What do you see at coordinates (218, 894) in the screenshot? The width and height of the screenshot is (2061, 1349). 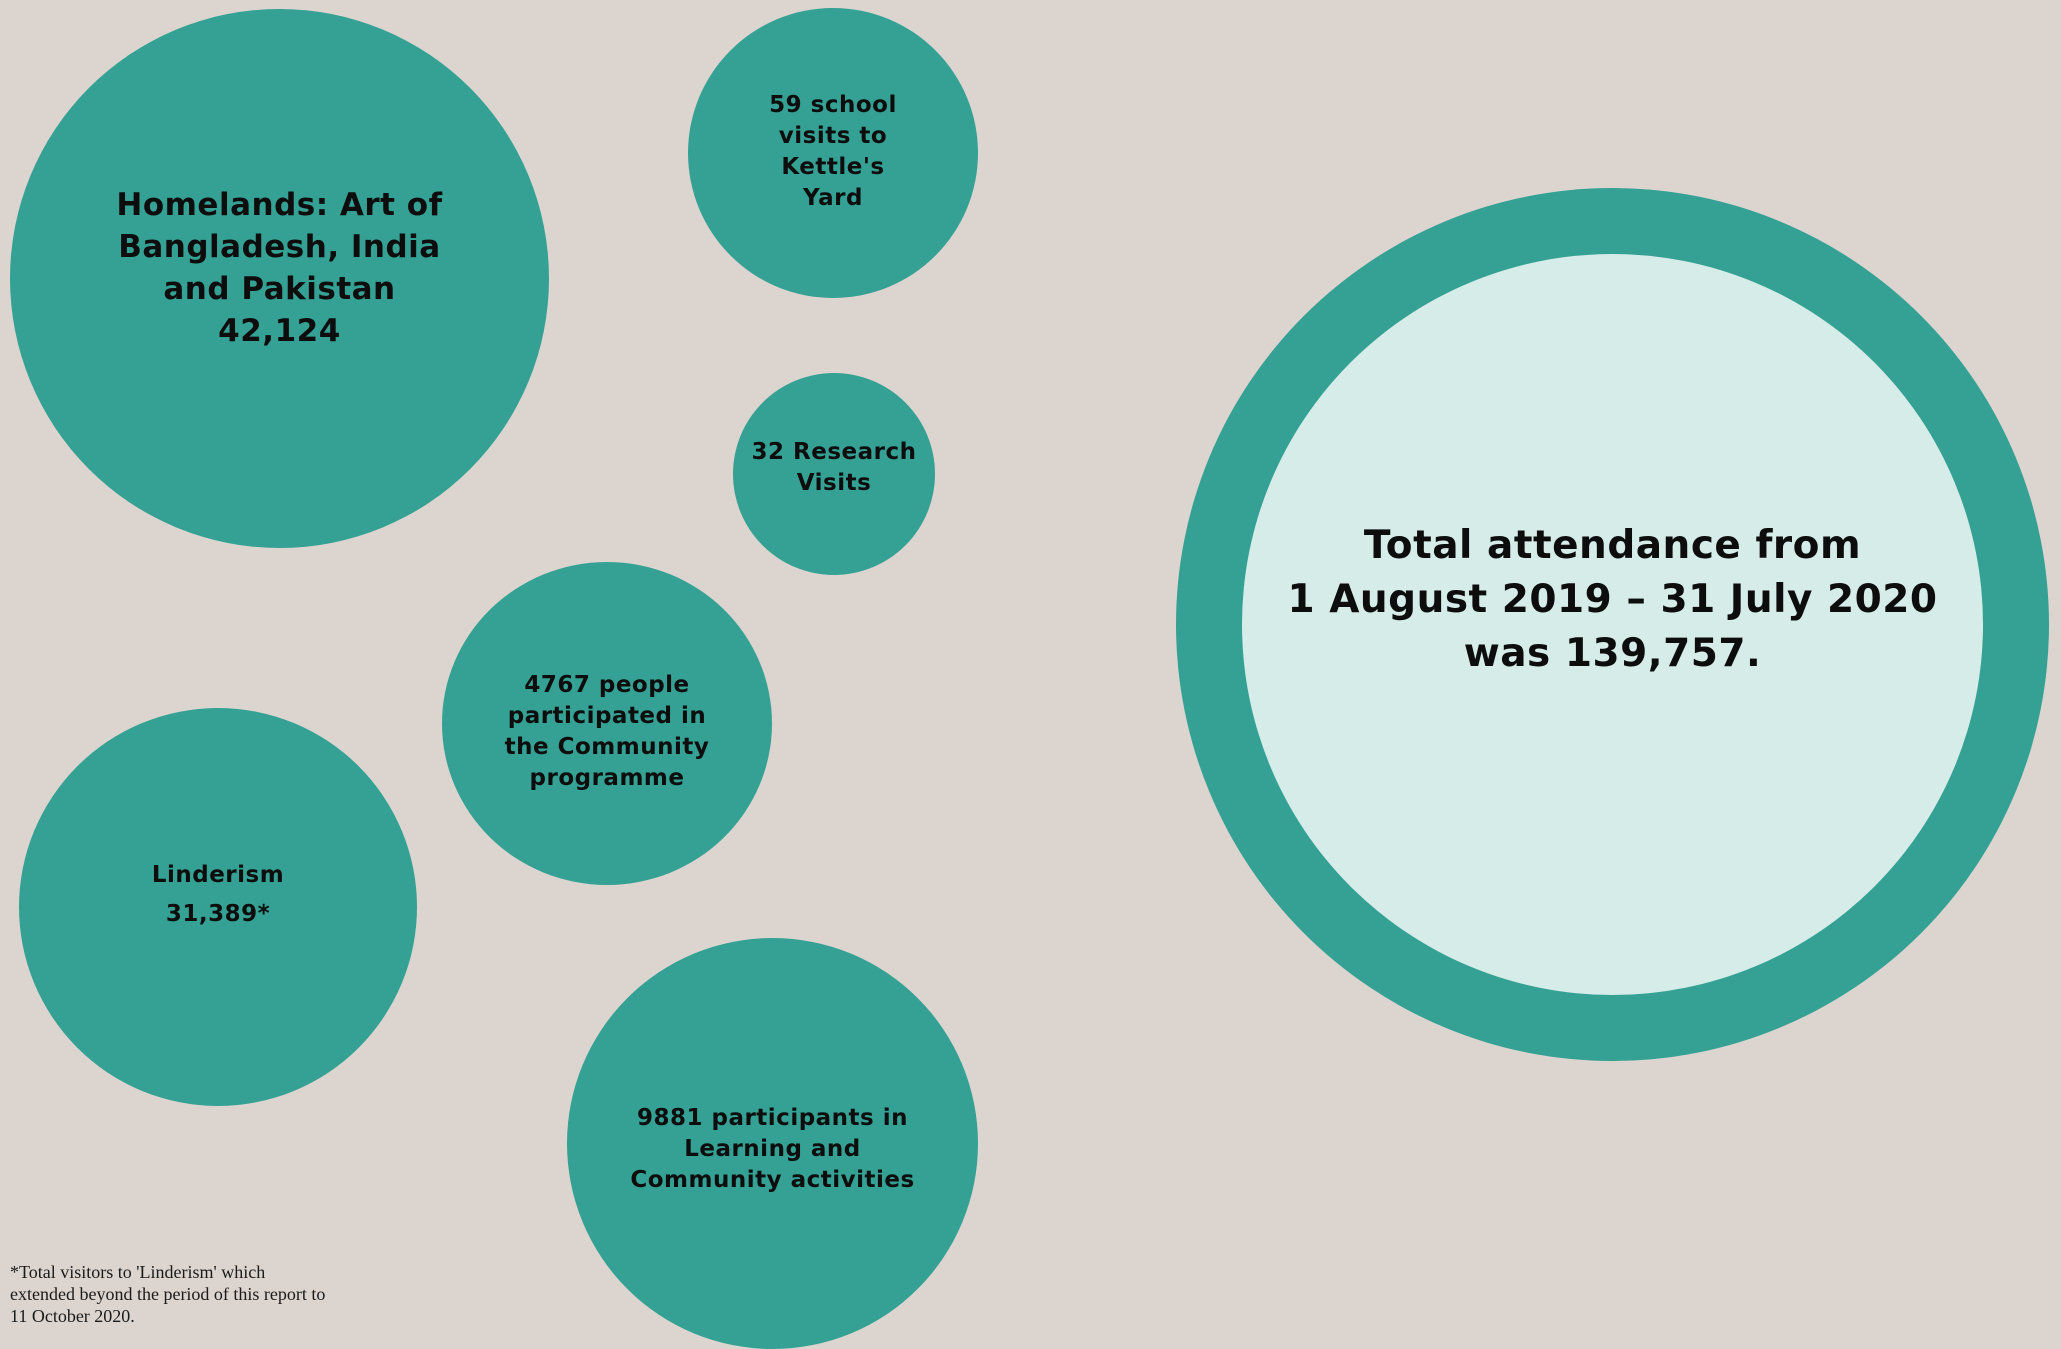 I see `linderism-label: Linderism 31,389*` at bounding box center [218, 894].